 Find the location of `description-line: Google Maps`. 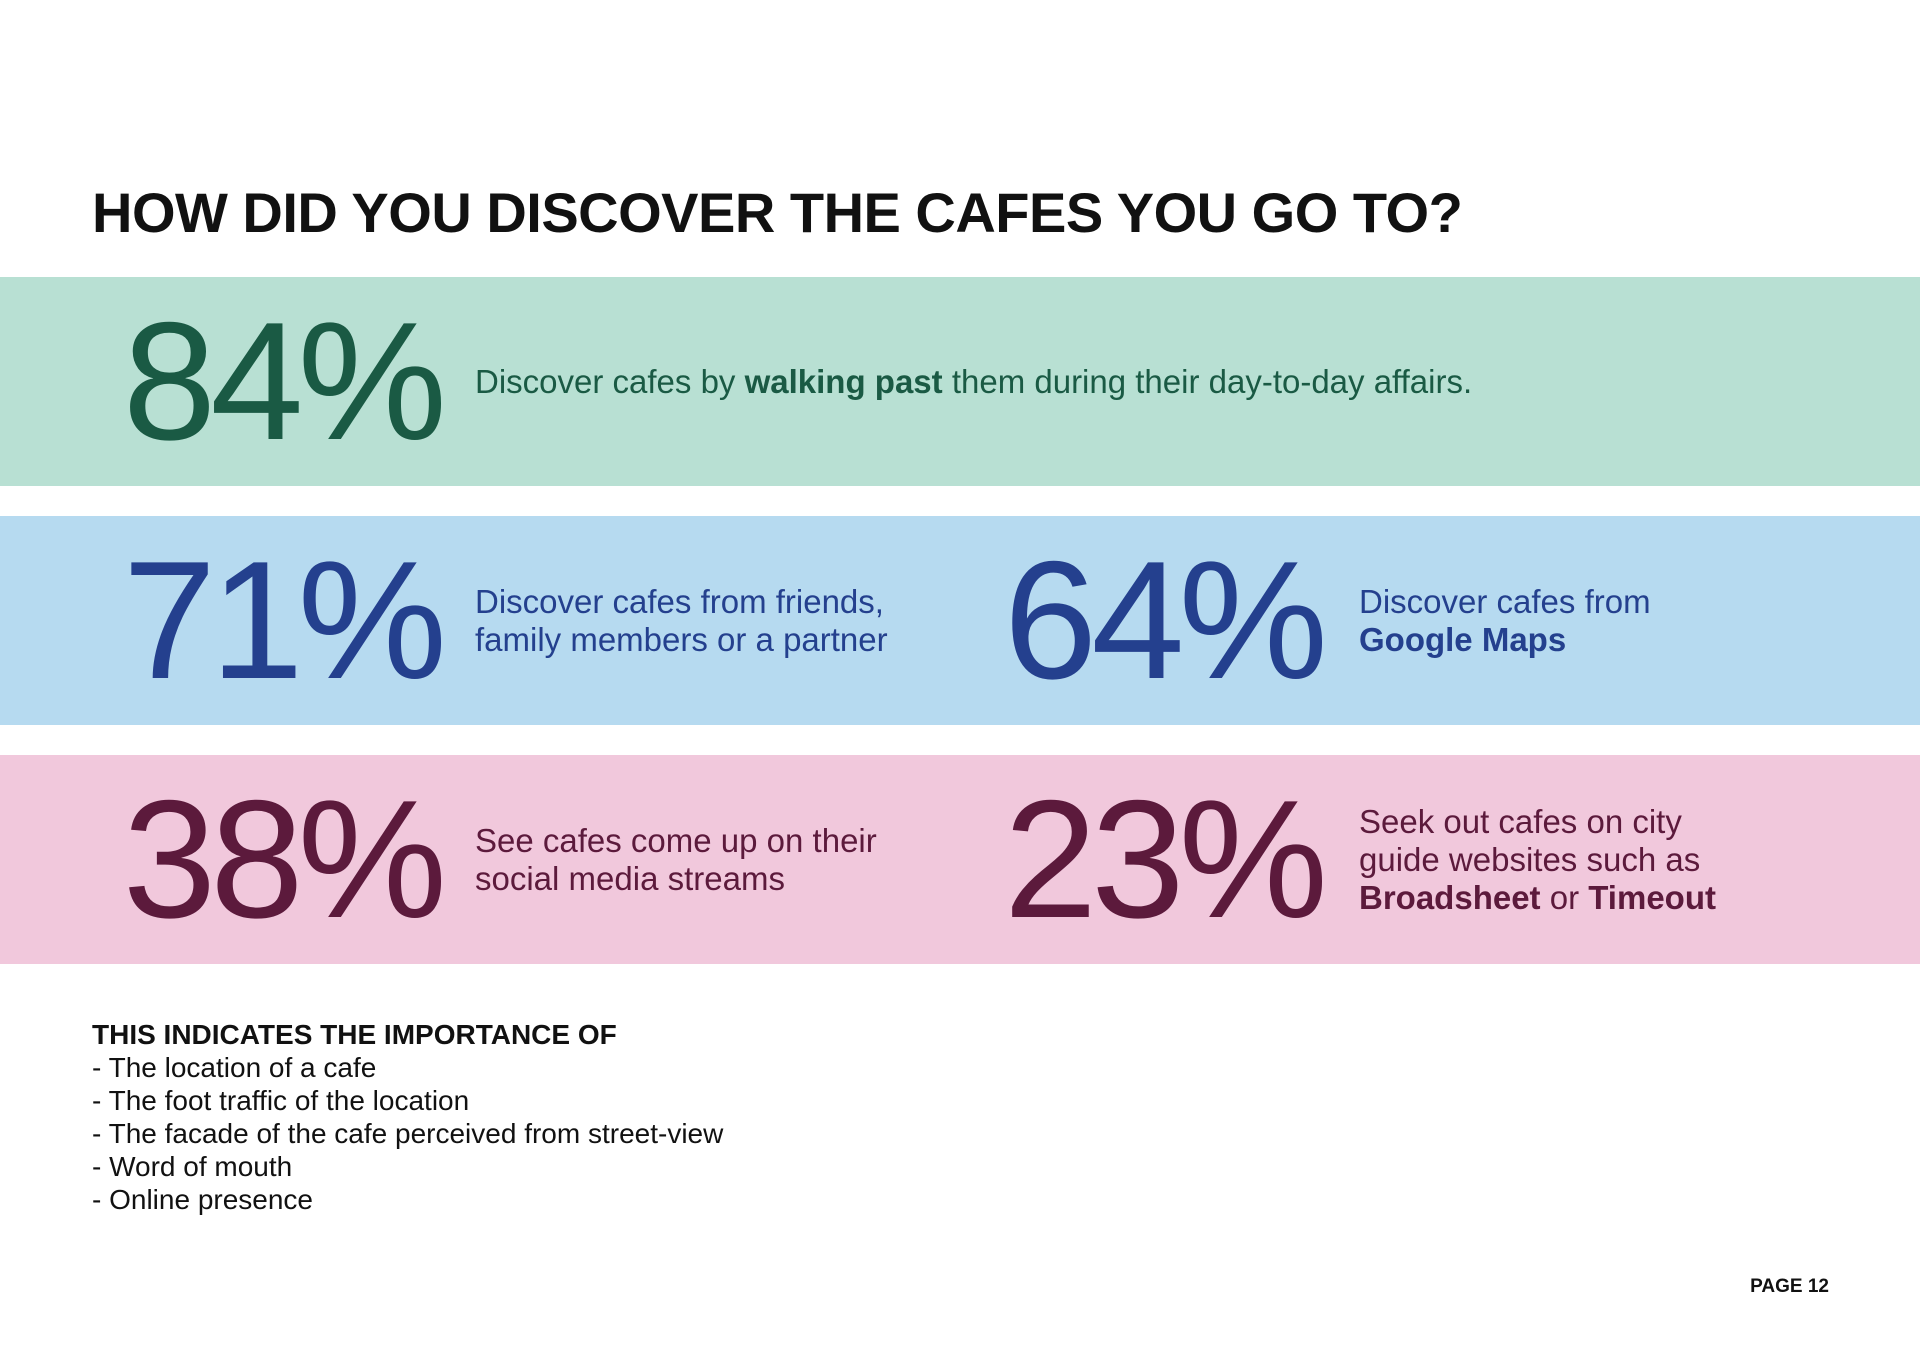

description-line: Google Maps is located at coordinates (1505, 640).